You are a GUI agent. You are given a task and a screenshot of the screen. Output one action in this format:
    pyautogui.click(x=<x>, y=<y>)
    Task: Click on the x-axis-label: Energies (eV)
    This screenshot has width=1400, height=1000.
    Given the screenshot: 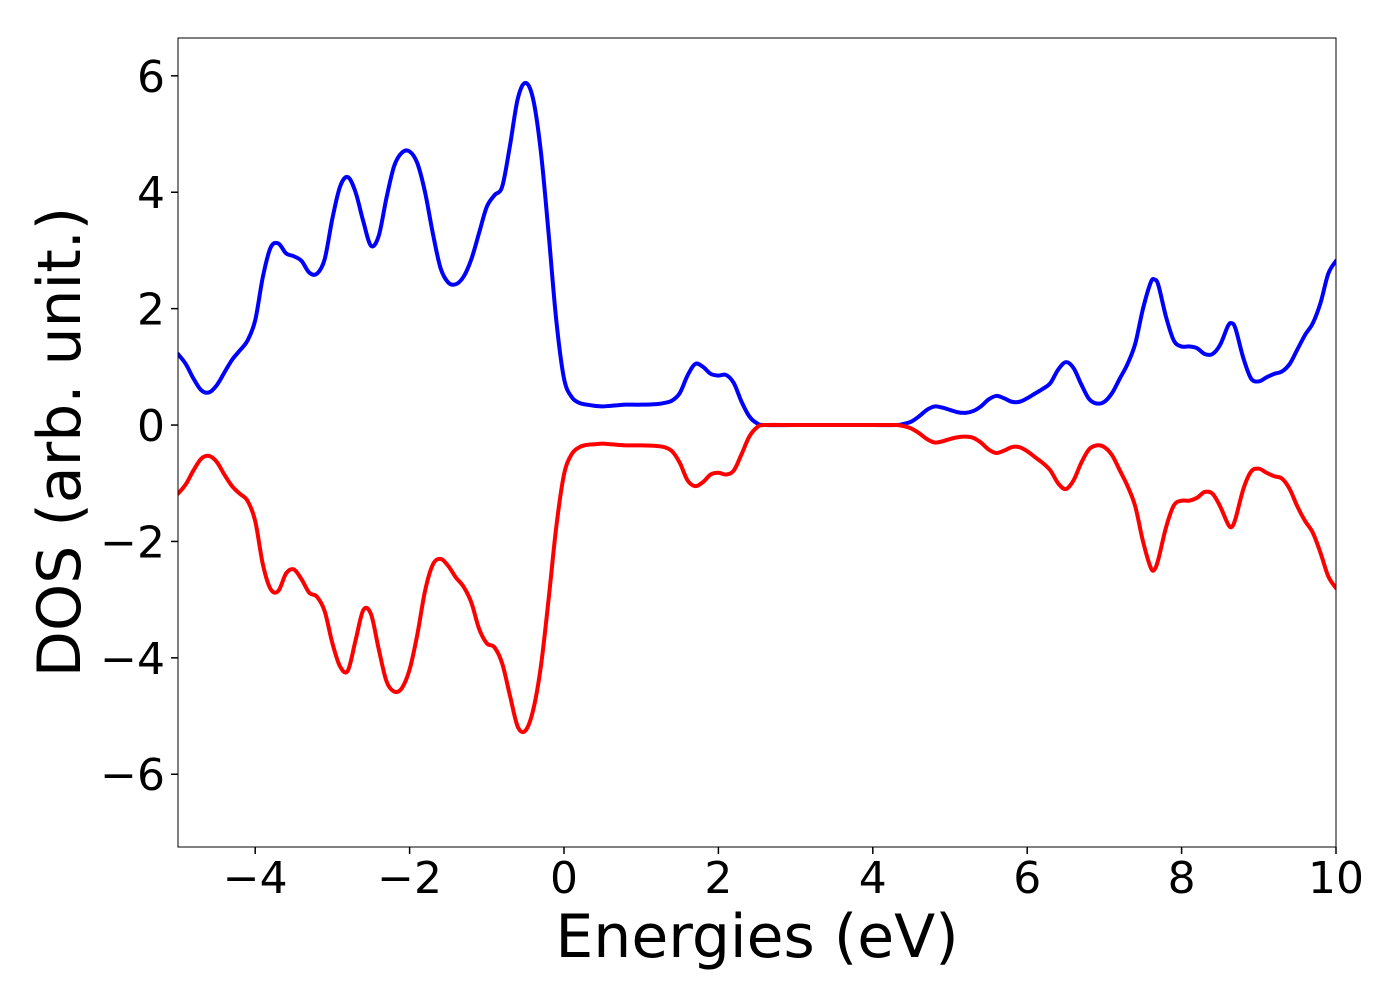 What is the action you would take?
    pyautogui.click(x=756, y=937)
    